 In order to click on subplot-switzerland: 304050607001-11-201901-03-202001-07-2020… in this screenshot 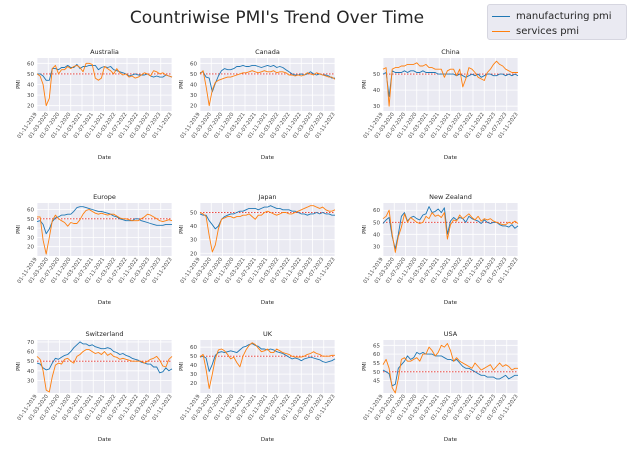, I will do `click(95, 386)`.